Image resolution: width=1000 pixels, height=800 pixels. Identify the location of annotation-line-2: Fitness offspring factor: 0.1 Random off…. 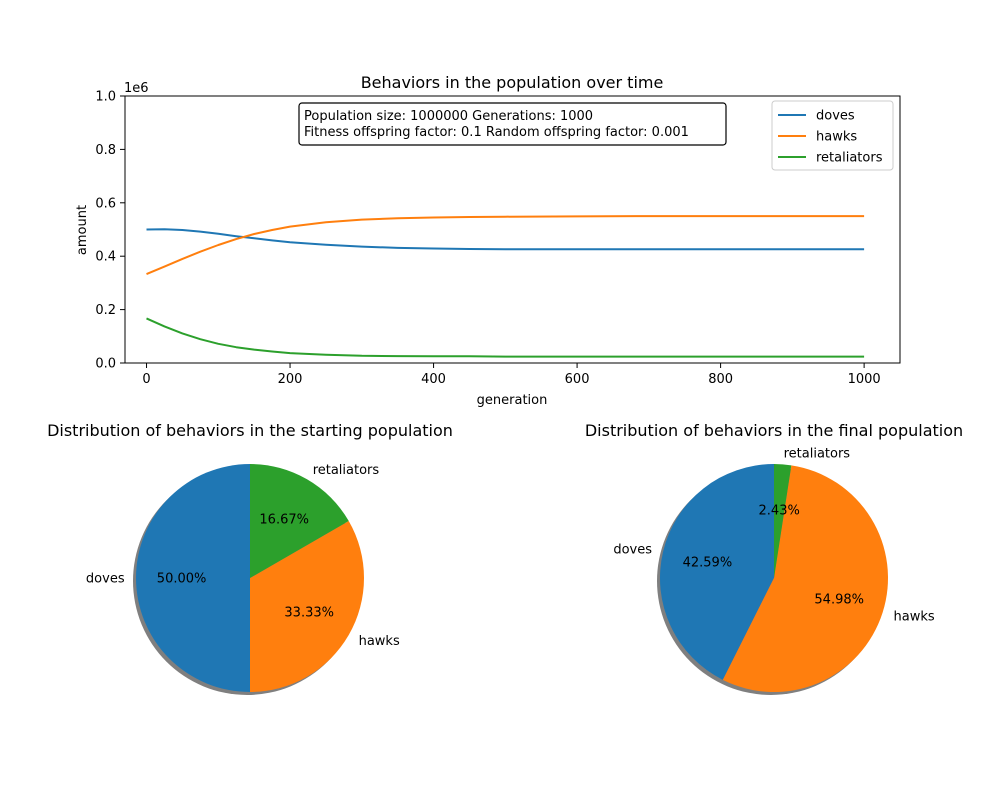
(496, 132).